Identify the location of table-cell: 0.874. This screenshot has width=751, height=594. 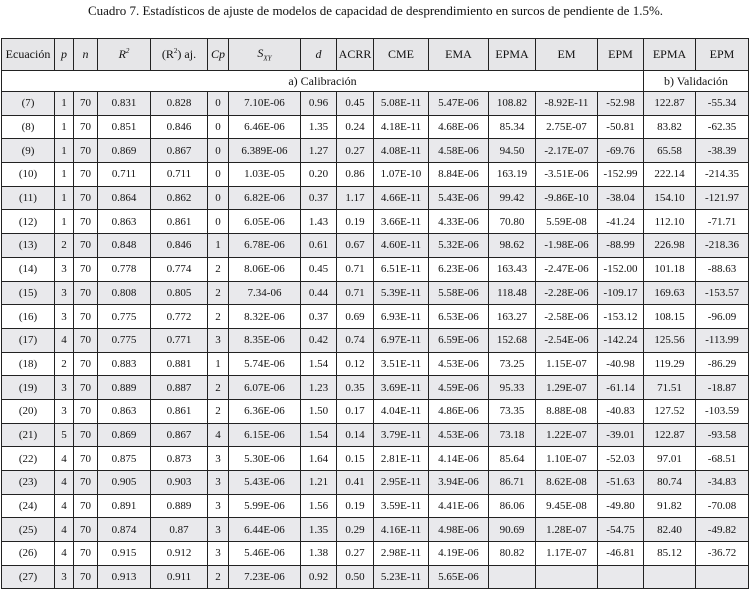
(124, 530).